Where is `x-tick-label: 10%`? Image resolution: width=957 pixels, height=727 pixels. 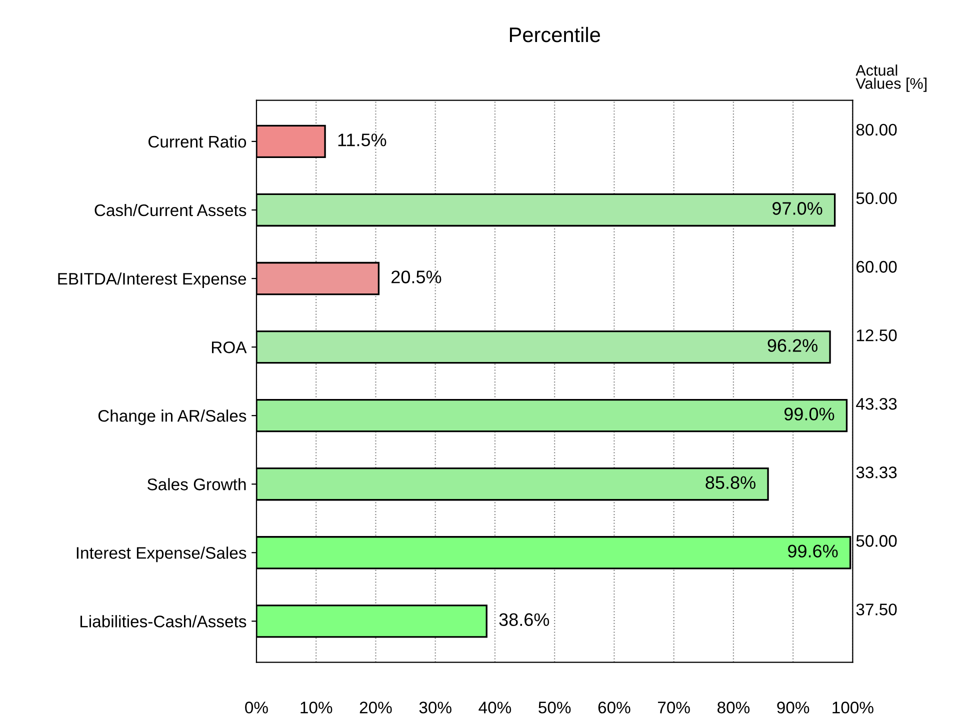 x-tick-label: 10% is located at coordinates (316, 708).